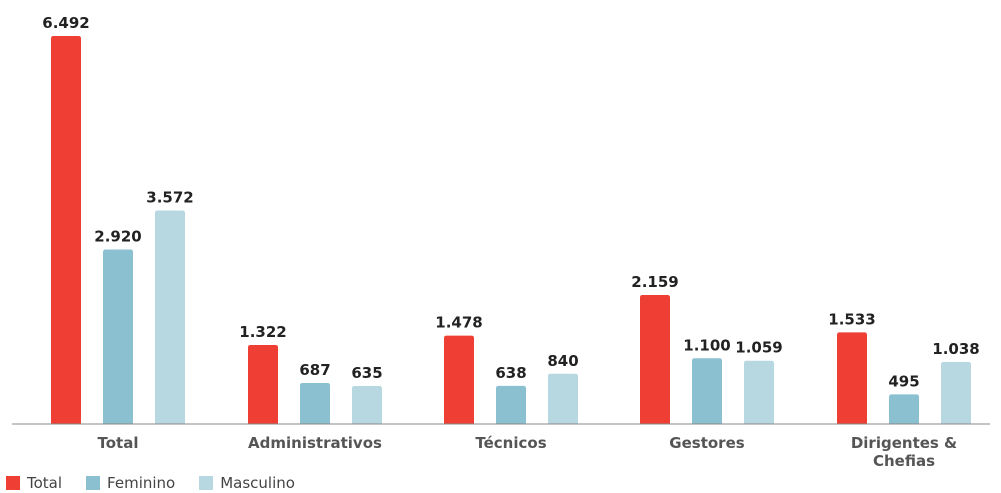 This screenshot has width=1001, height=493. Describe the element at coordinates (206, 483) in the screenshot. I see `legend-swatch-masculino` at that location.